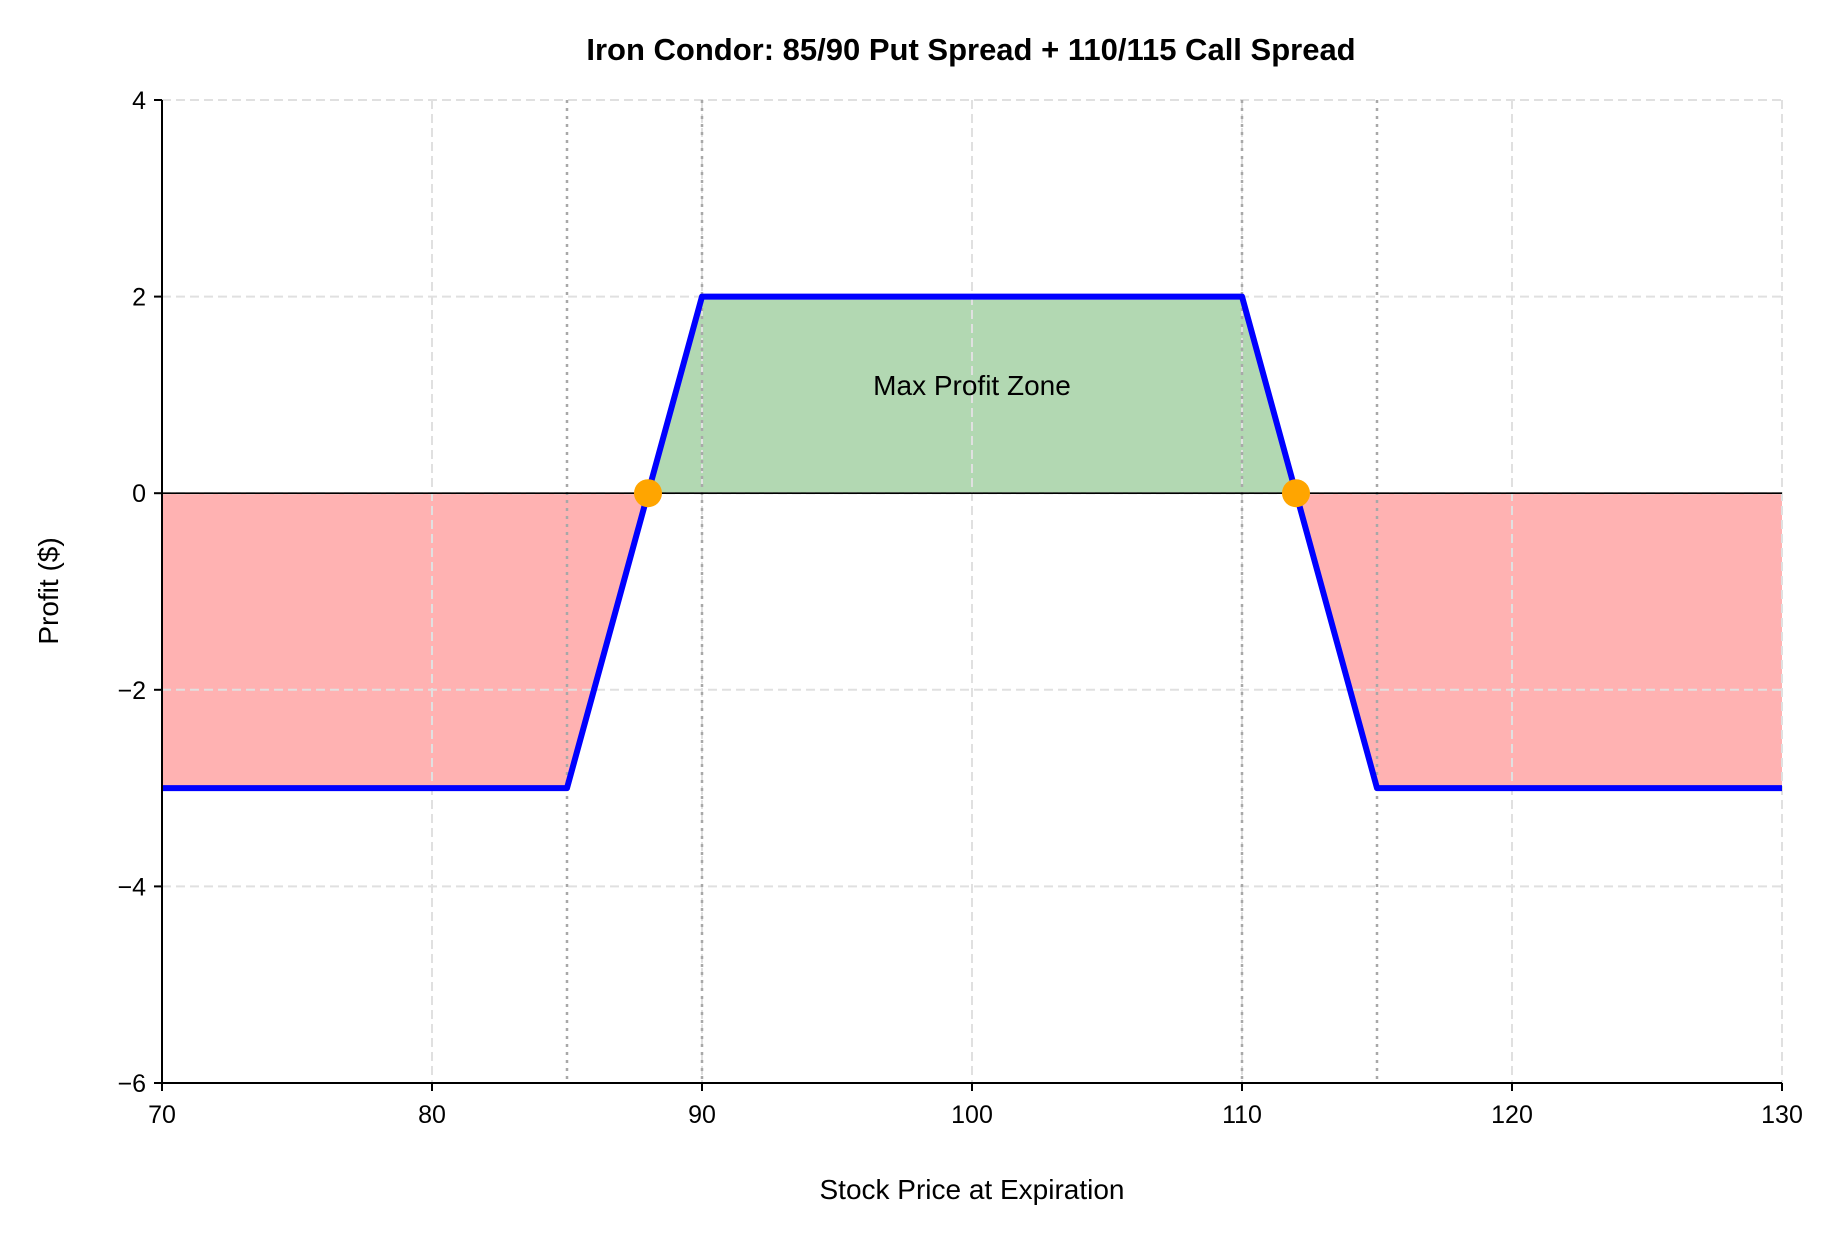 The height and width of the screenshot is (1234, 1834). Describe the element at coordinates (972, 493) in the screenshot. I see `breakeven-layer` at that location.